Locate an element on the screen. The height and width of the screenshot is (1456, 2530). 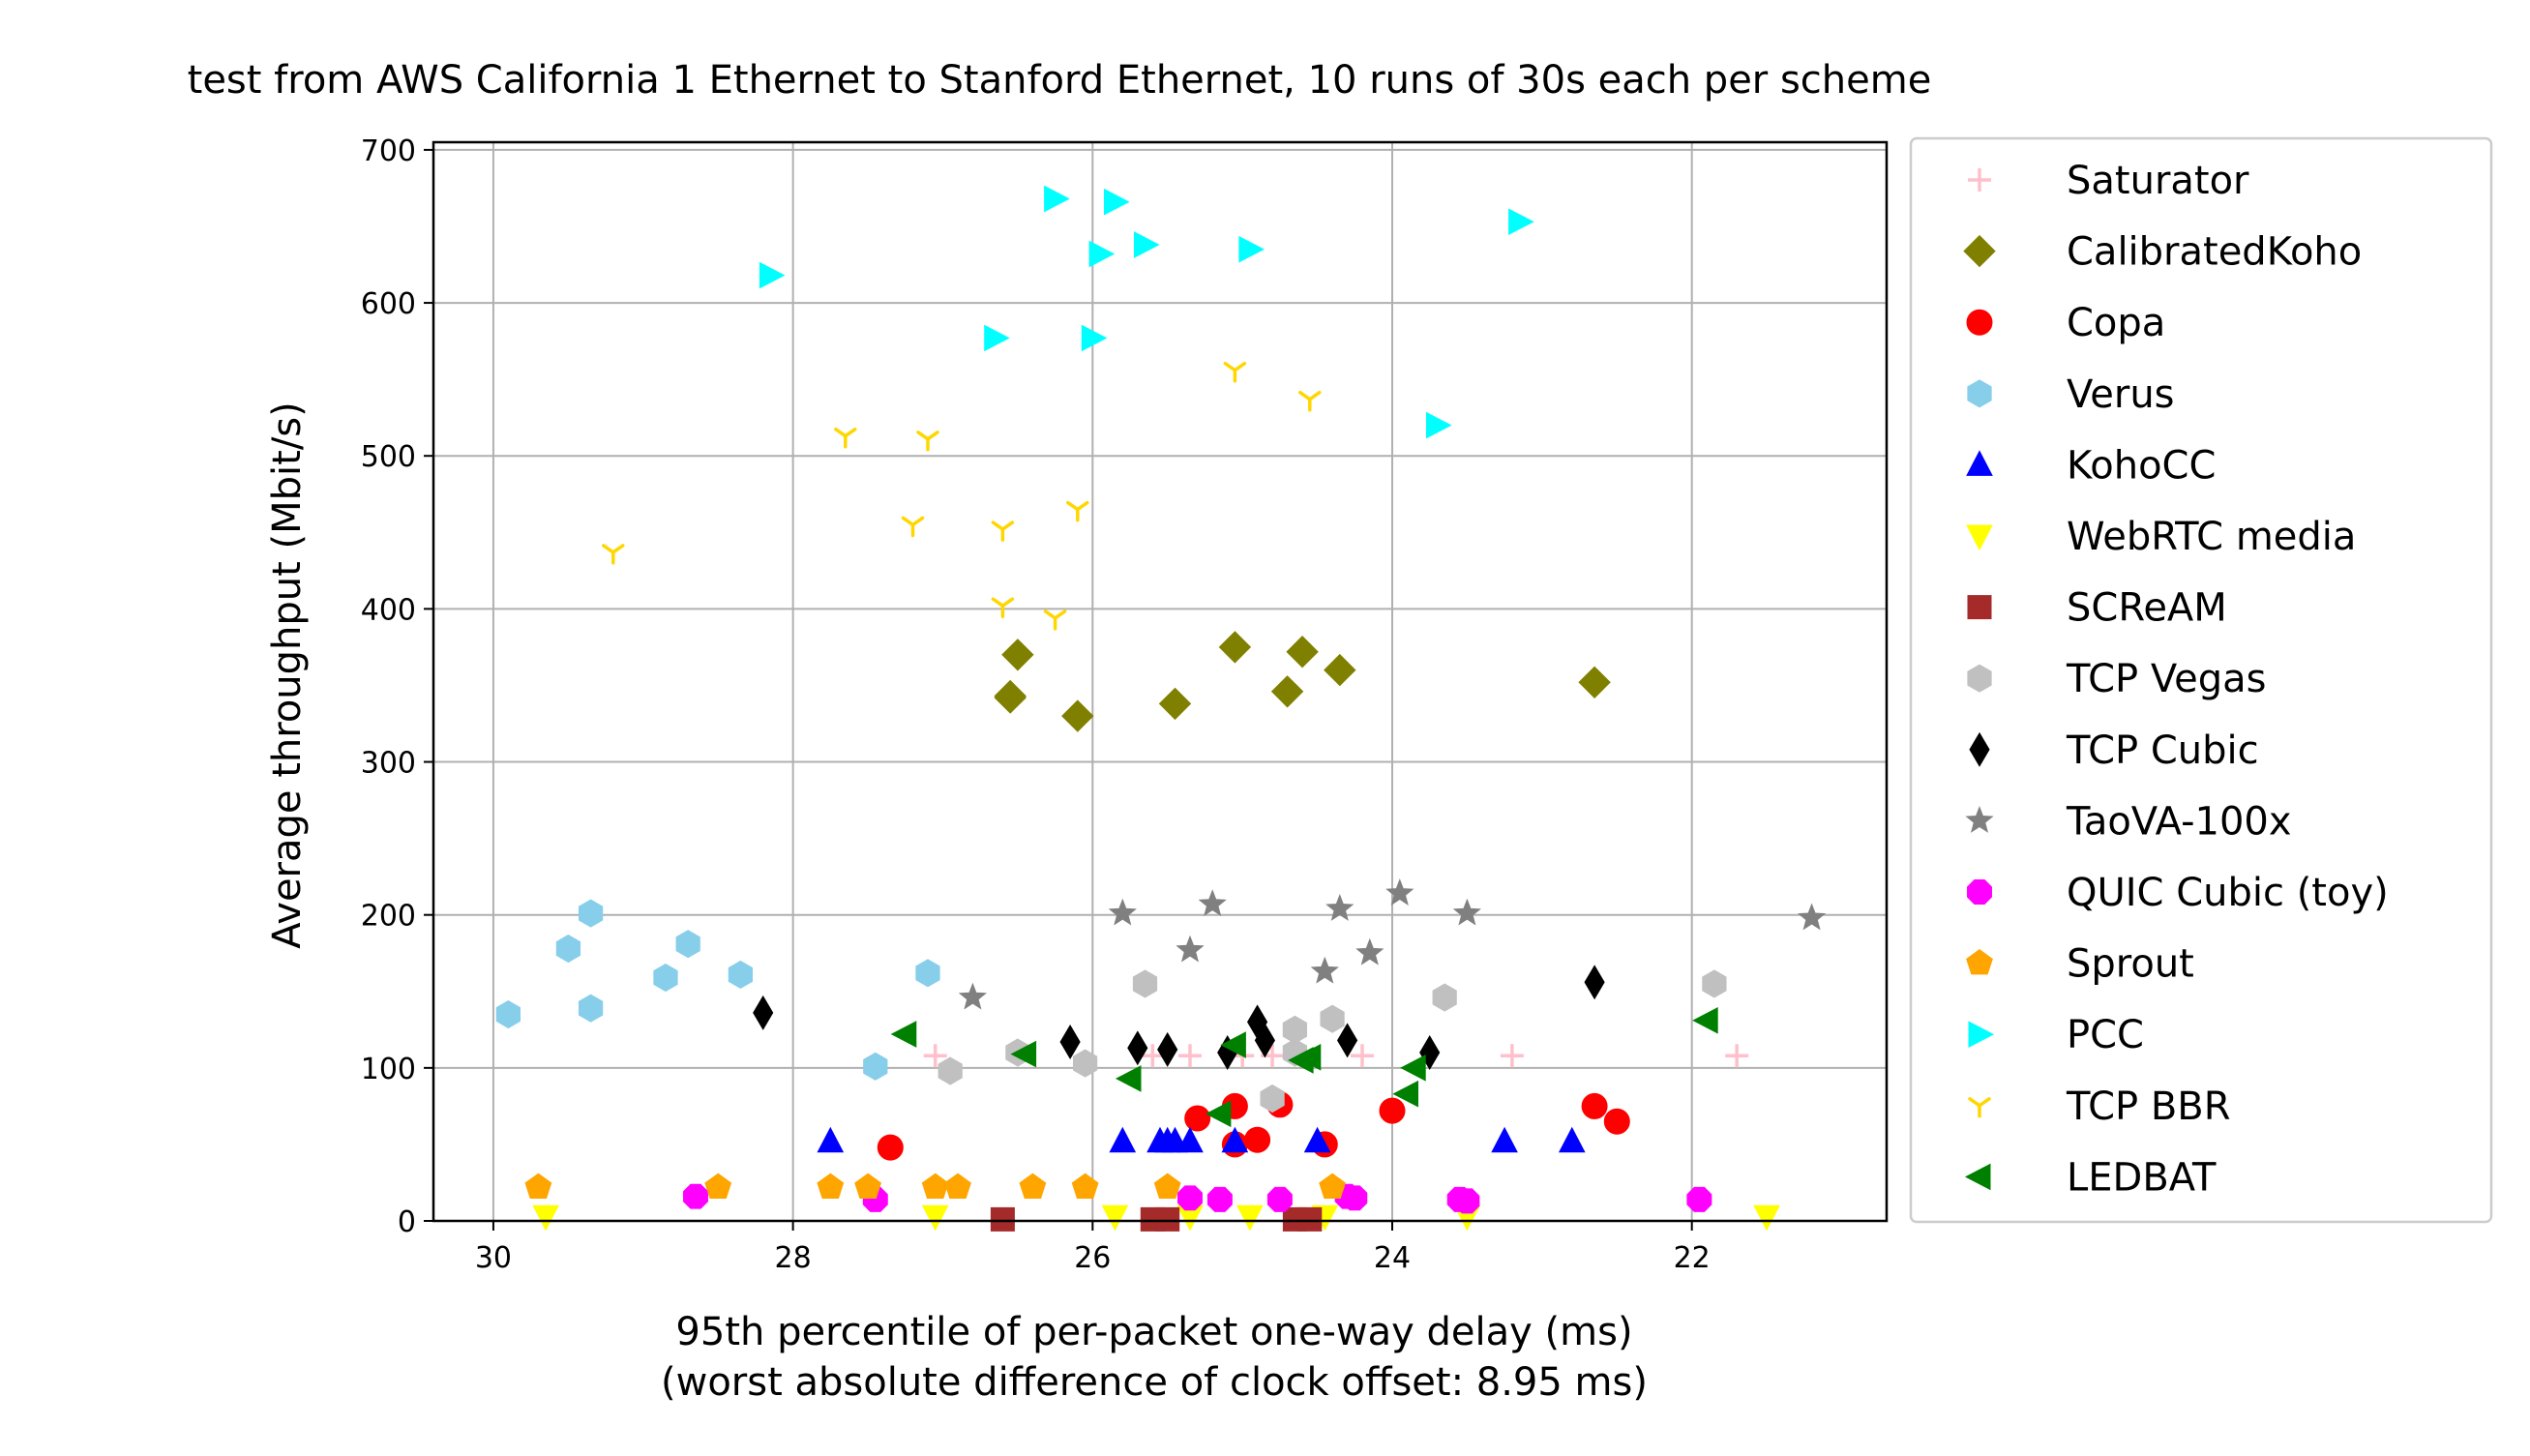
legend-marker-scream is located at coordinates (1979, 607).